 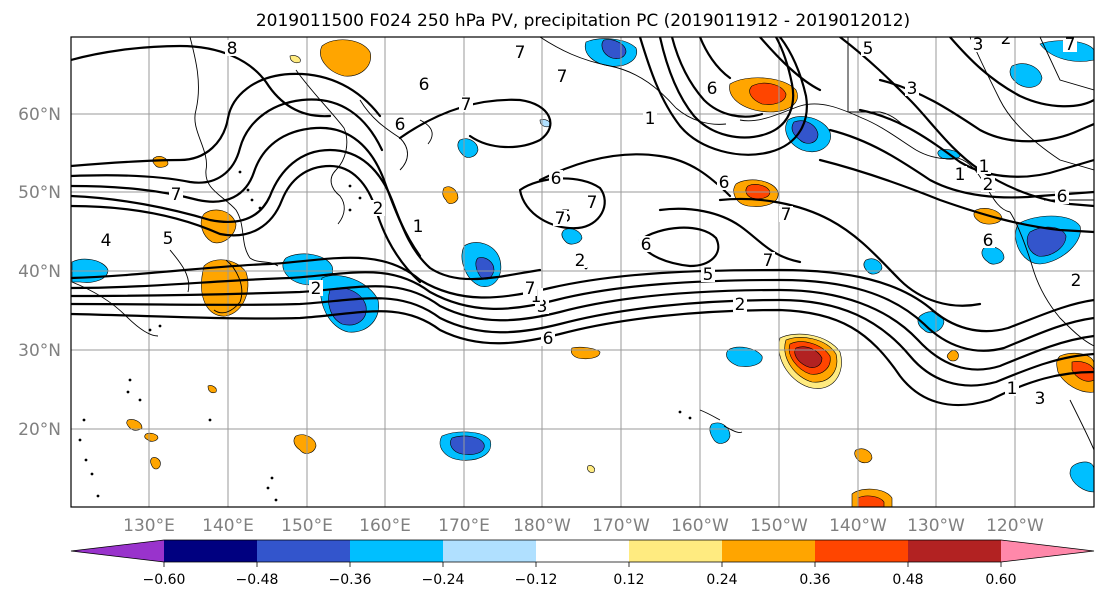 What do you see at coordinates (39, 430) in the screenshot?
I see `lat-label: 20°N` at bounding box center [39, 430].